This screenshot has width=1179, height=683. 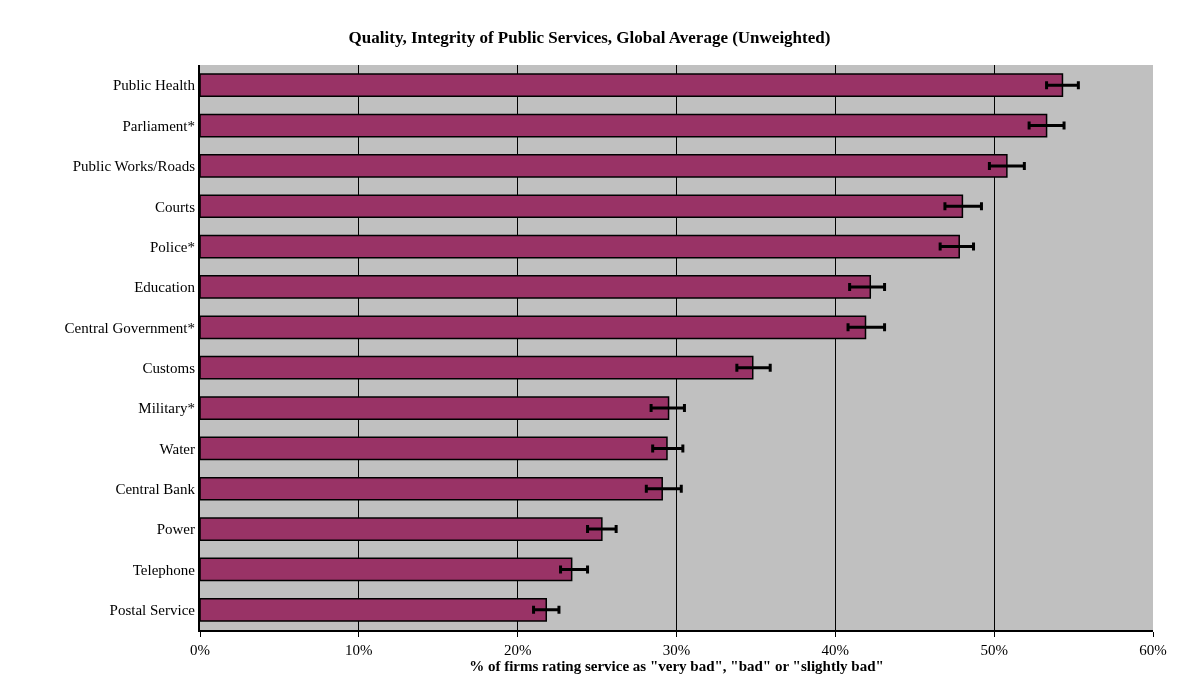 What do you see at coordinates (359, 650) in the screenshot?
I see `x-tick-label: 10%` at bounding box center [359, 650].